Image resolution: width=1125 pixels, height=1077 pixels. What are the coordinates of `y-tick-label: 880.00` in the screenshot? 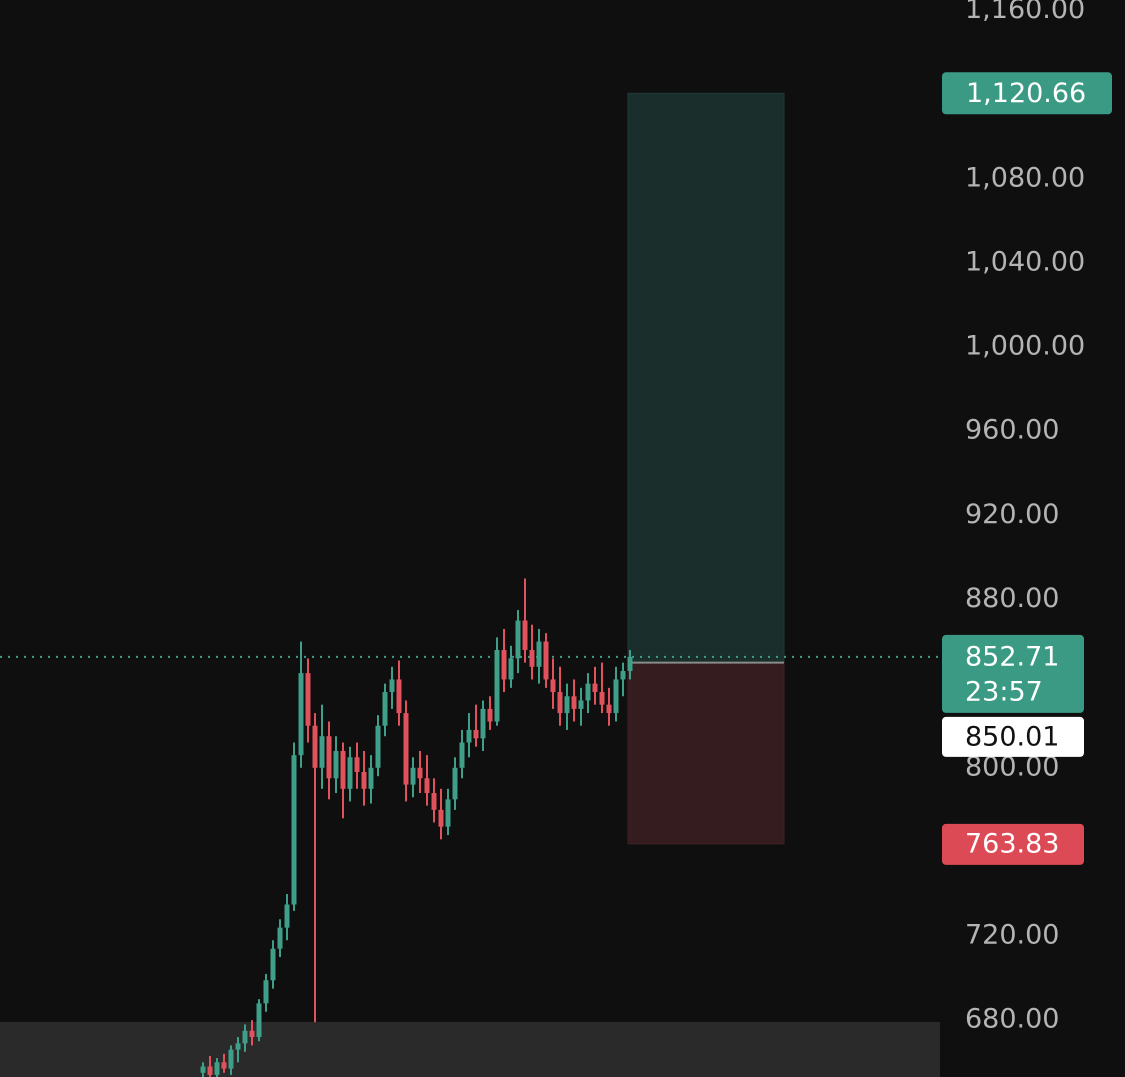 It's located at (1012, 598).